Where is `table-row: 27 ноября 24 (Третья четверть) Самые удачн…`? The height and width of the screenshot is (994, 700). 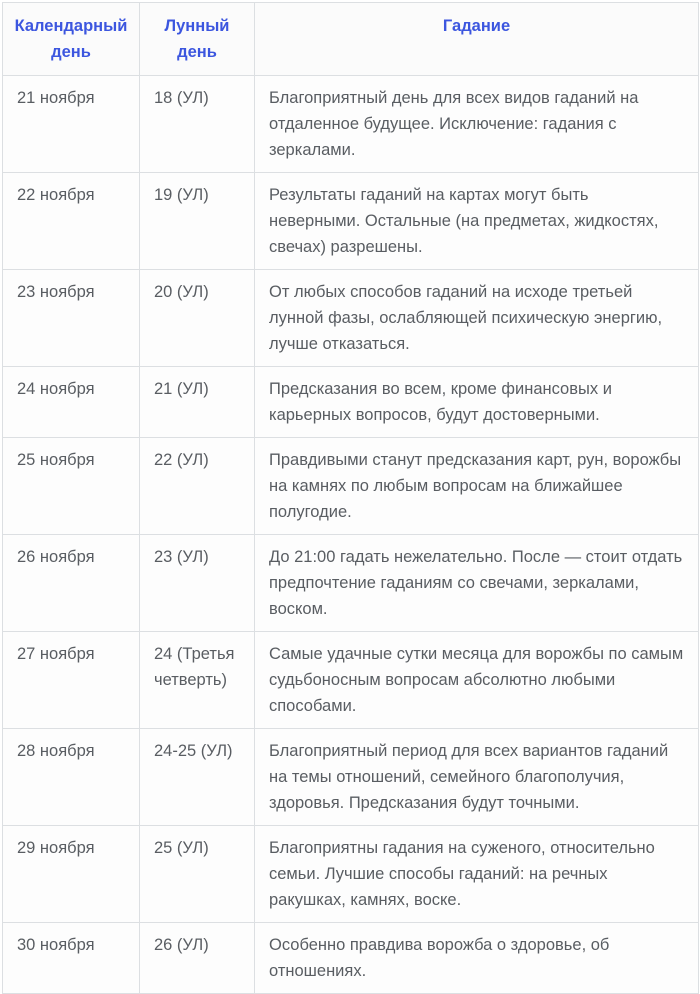 table-row: 27 ноября 24 (Третья четверть) Самые удачн… is located at coordinates (350, 680).